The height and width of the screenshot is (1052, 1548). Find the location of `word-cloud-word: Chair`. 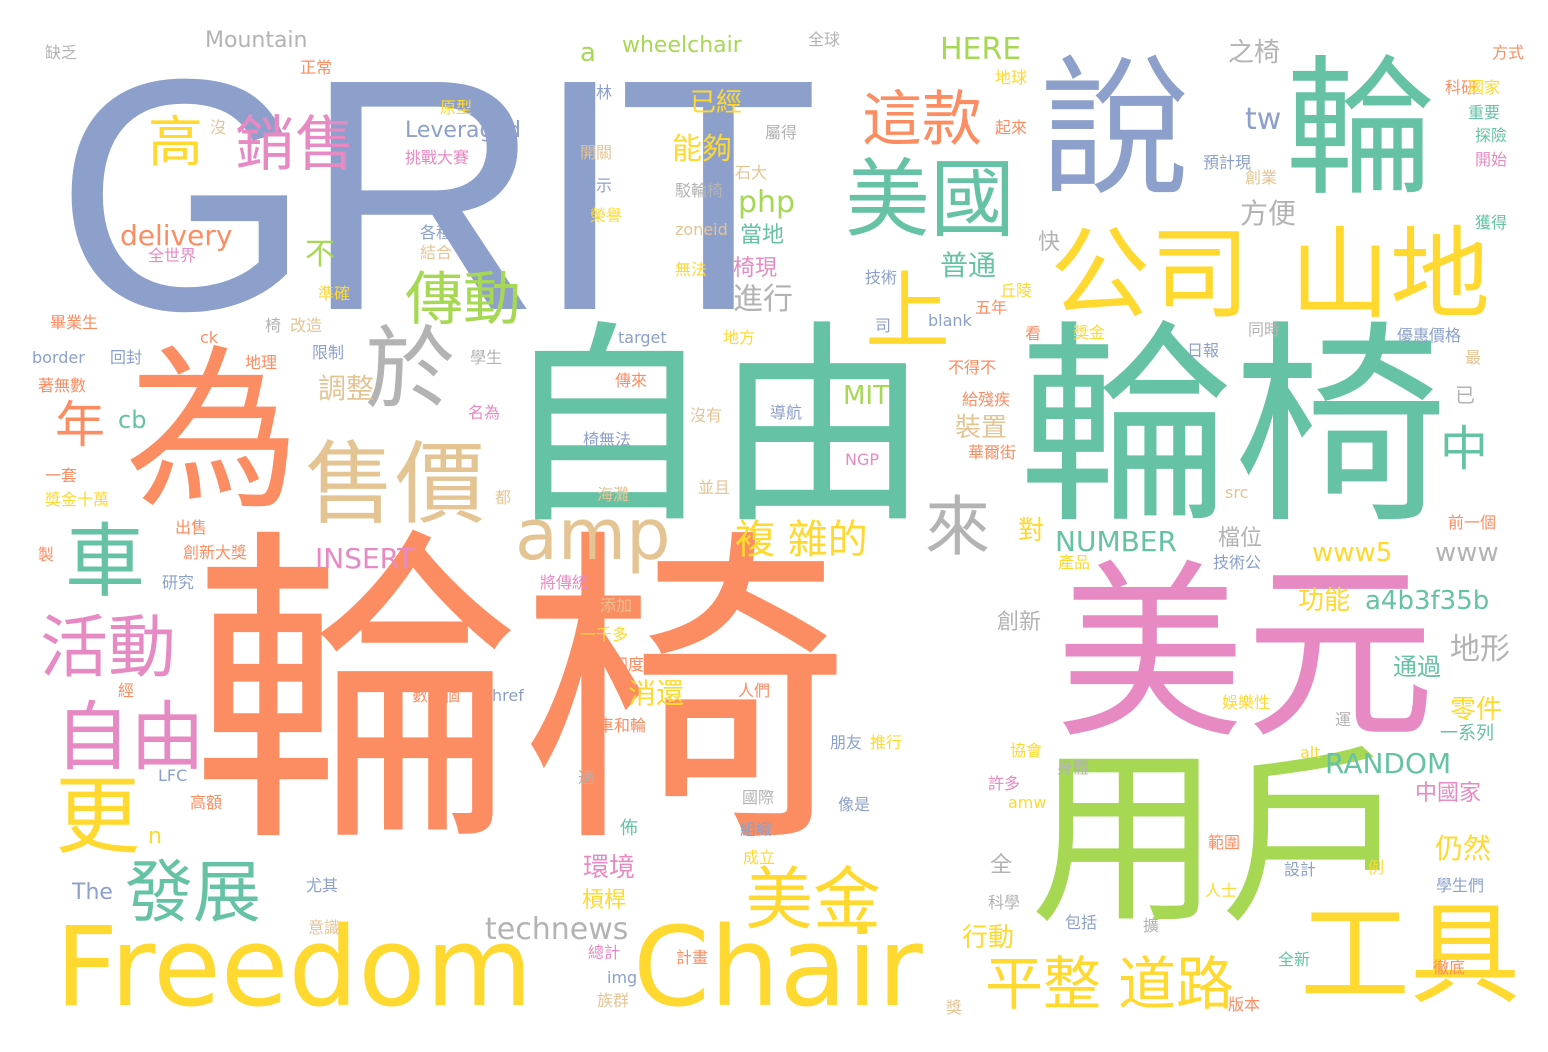

word-cloud-word: Chair is located at coordinates (778, 967).